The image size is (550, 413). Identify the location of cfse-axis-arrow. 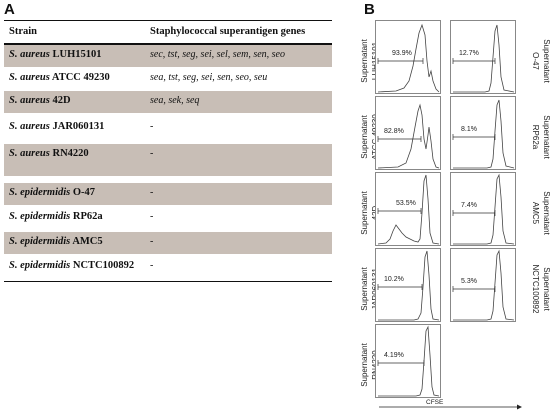
(450, 407).